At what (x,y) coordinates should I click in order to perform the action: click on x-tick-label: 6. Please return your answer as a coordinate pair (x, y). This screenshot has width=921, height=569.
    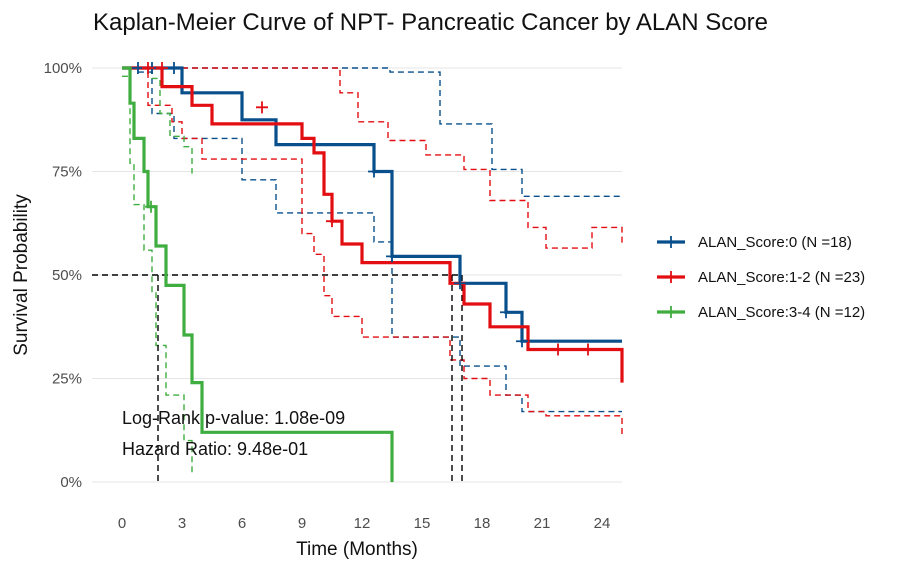
    Looking at the image, I should click on (242, 523).